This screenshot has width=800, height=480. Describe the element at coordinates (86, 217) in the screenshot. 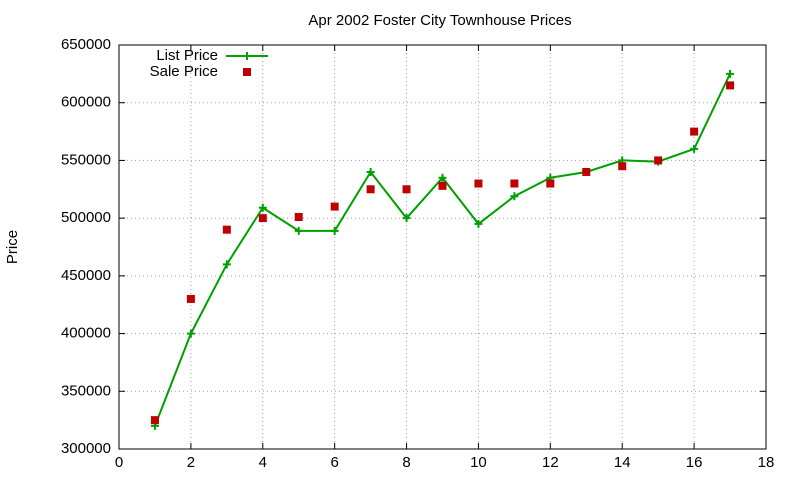

I see `y-tick-label: 500000` at that location.